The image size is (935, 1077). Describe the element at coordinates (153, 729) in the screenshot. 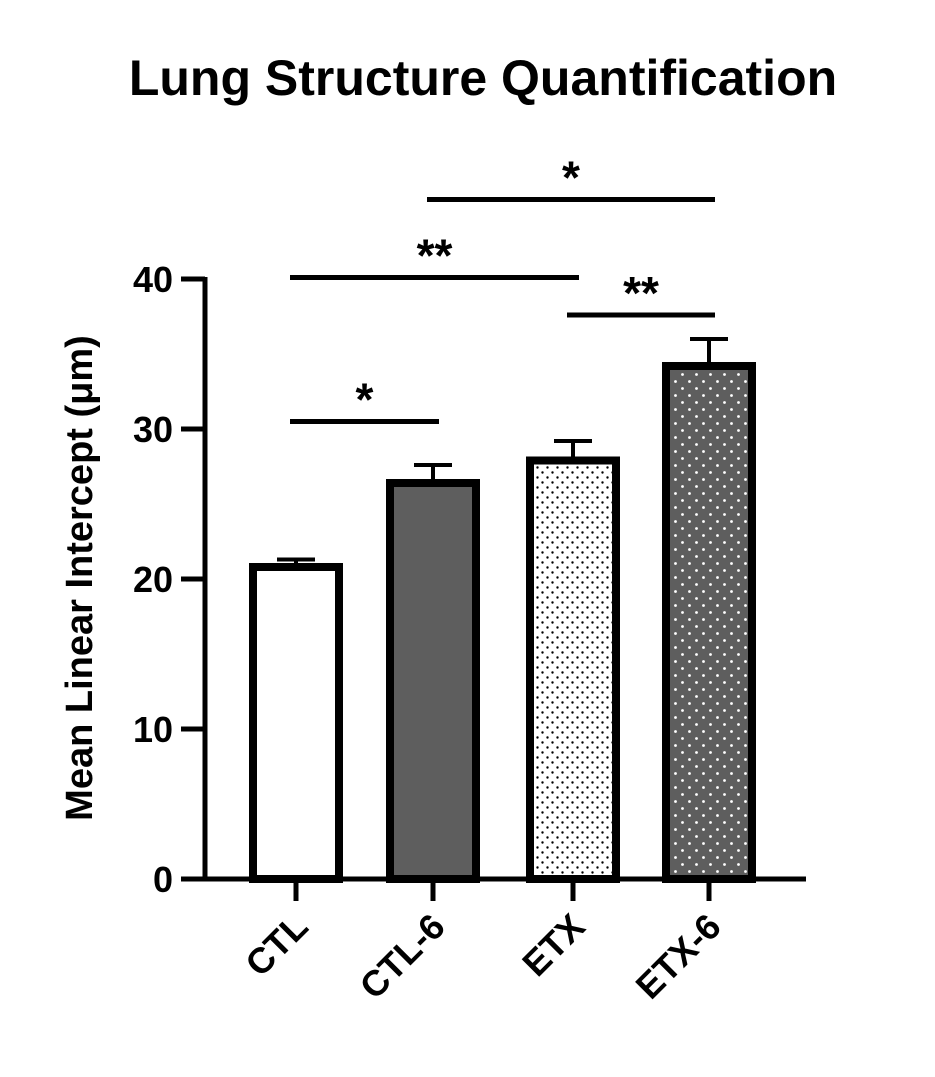

I see `y-tick-label: 10` at that location.